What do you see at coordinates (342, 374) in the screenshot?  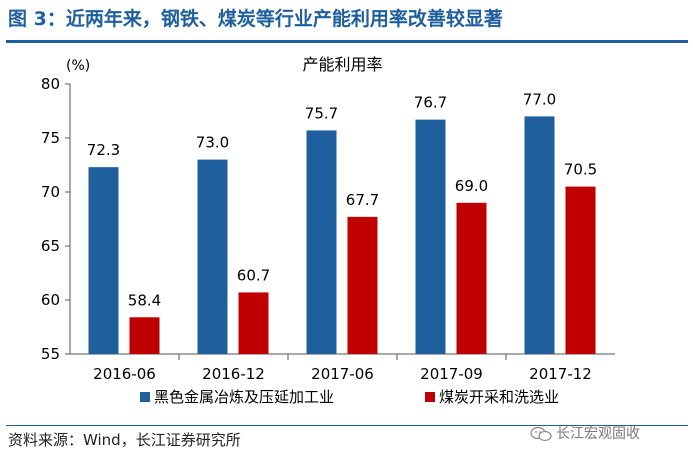 I see `x-tick-label: 2017-06` at bounding box center [342, 374].